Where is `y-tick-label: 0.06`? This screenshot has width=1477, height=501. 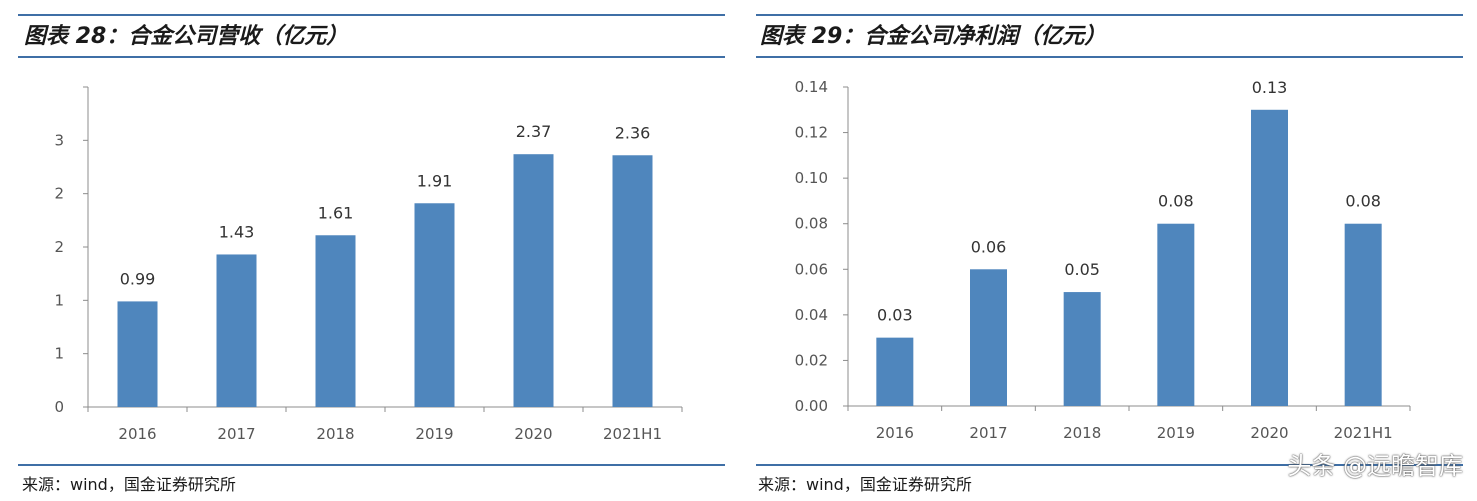 y-tick-label: 0.06 is located at coordinates (811, 269).